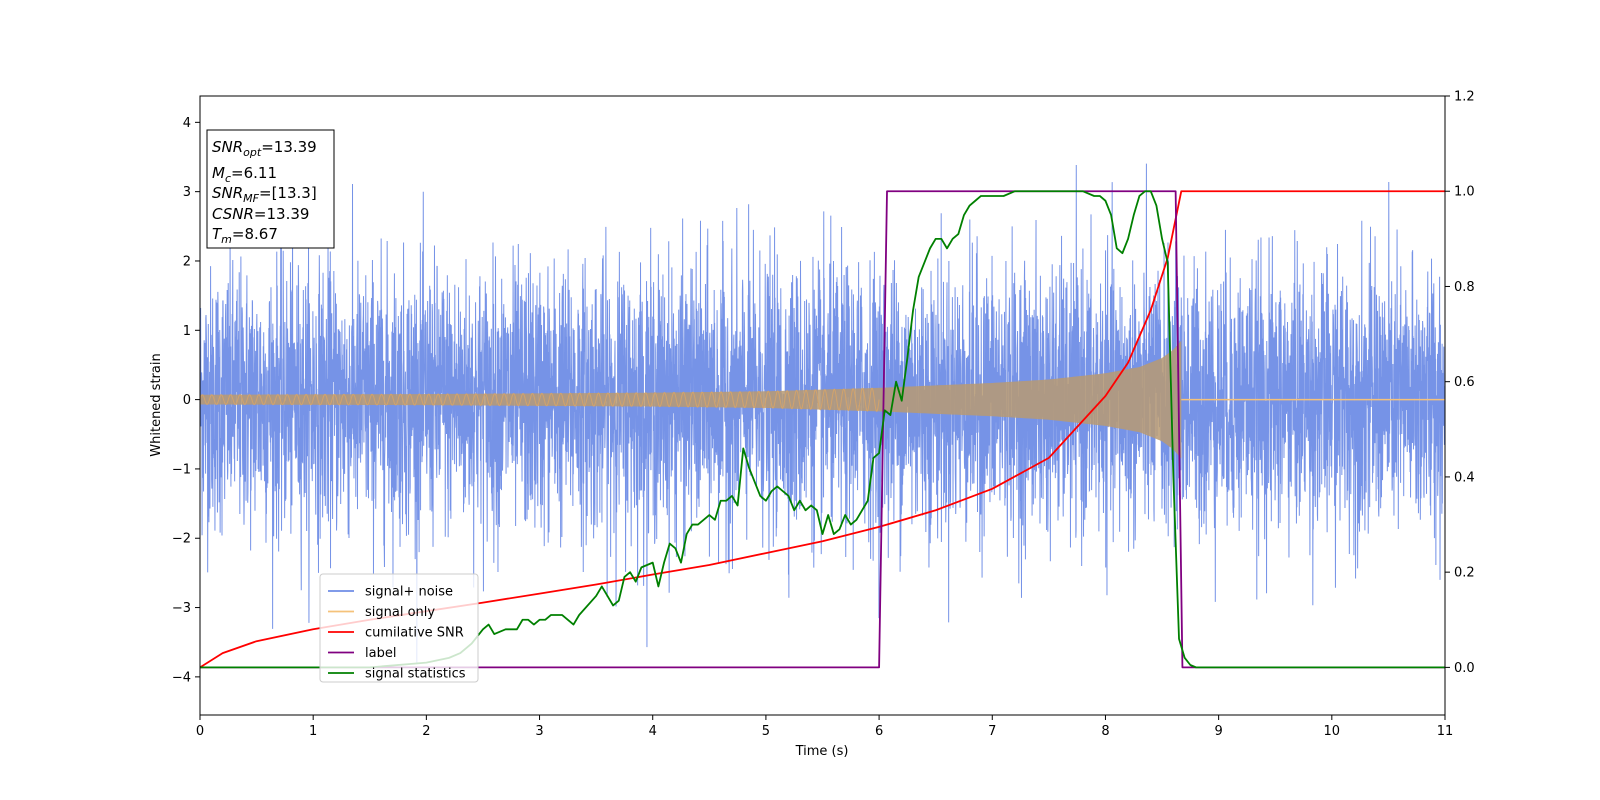  Describe the element at coordinates (187, 123) in the screenshot. I see `y-left-tick-label: 4` at that location.